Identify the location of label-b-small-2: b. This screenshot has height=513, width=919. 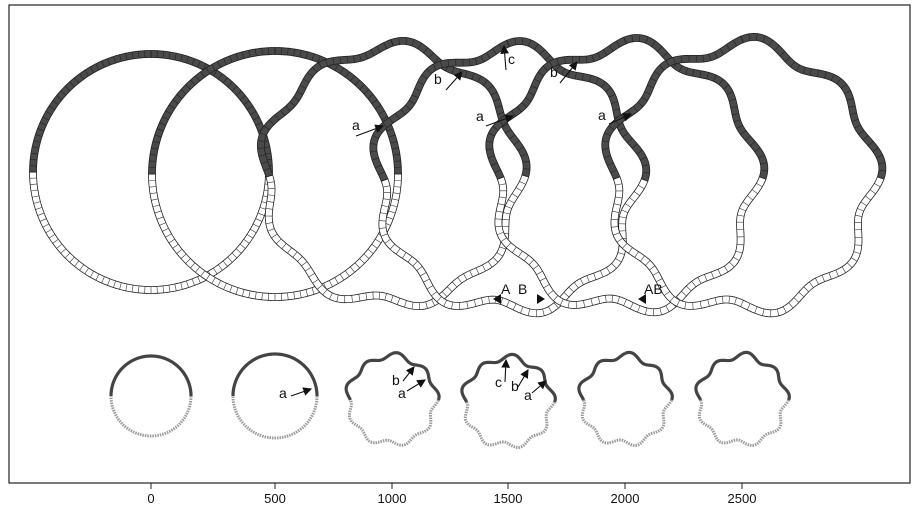
(396, 380).